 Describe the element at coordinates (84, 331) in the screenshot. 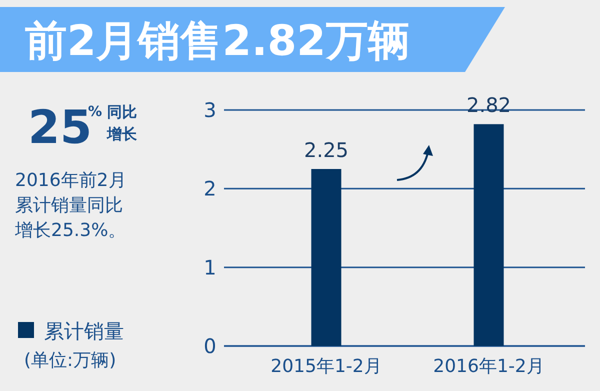

I see `legend-label: 累计销量` at that location.